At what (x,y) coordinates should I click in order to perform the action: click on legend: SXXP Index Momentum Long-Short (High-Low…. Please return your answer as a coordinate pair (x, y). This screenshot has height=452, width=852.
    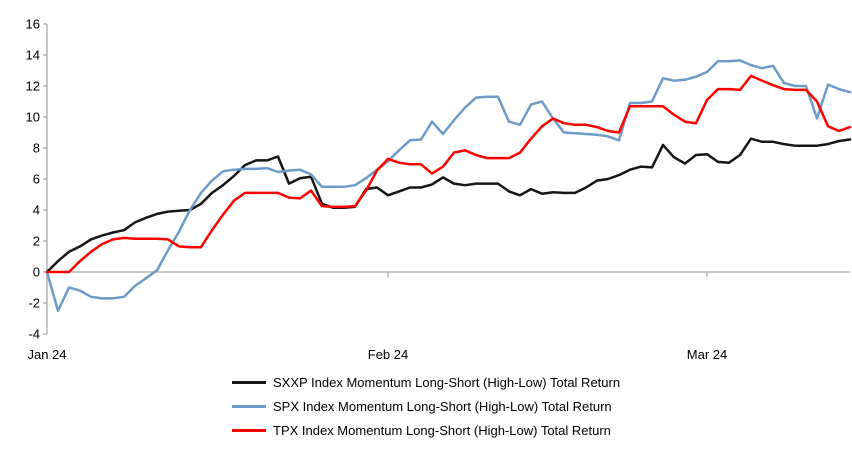
    Looking at the image, I should click on (426, 406).